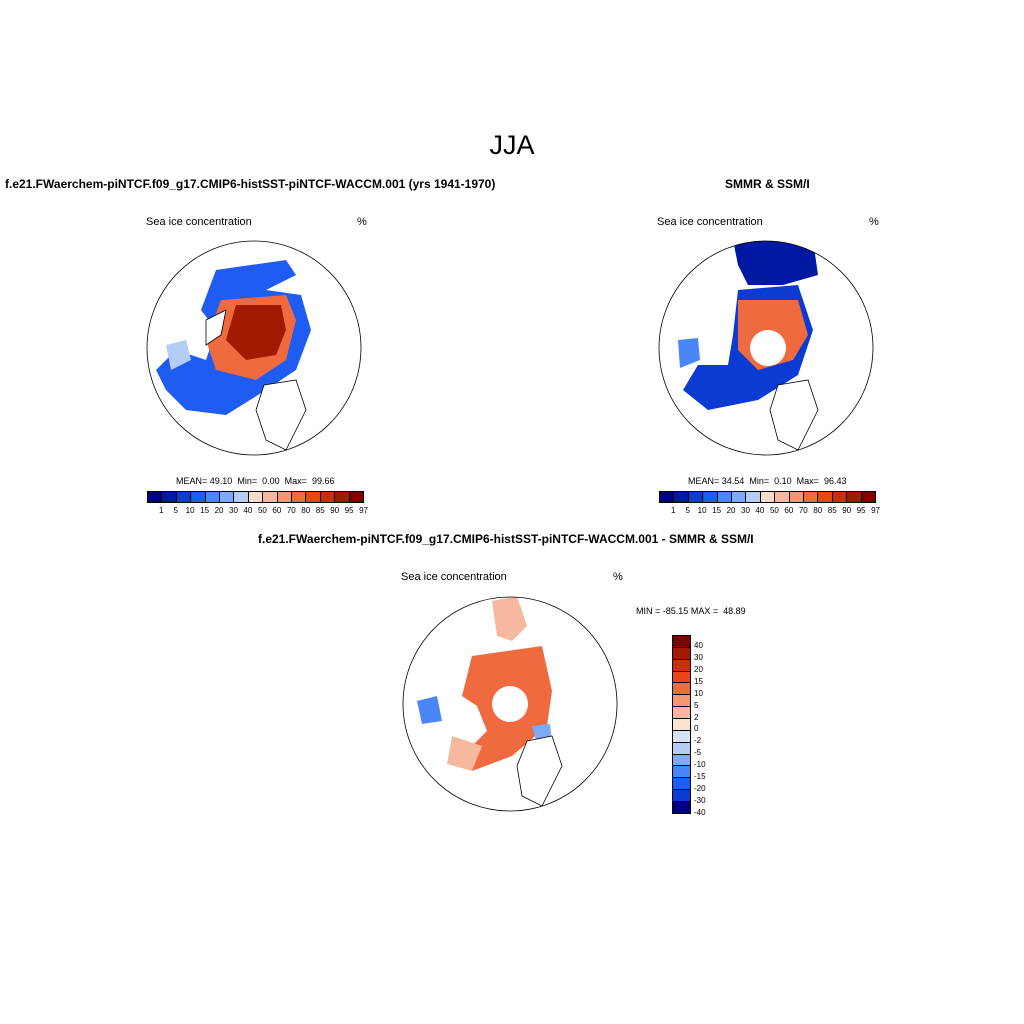 Image resolution: width=1024 pixels, height=1024 pixels. I want to click on p2-colorbar-tick-label: 20, so click(731, 510).